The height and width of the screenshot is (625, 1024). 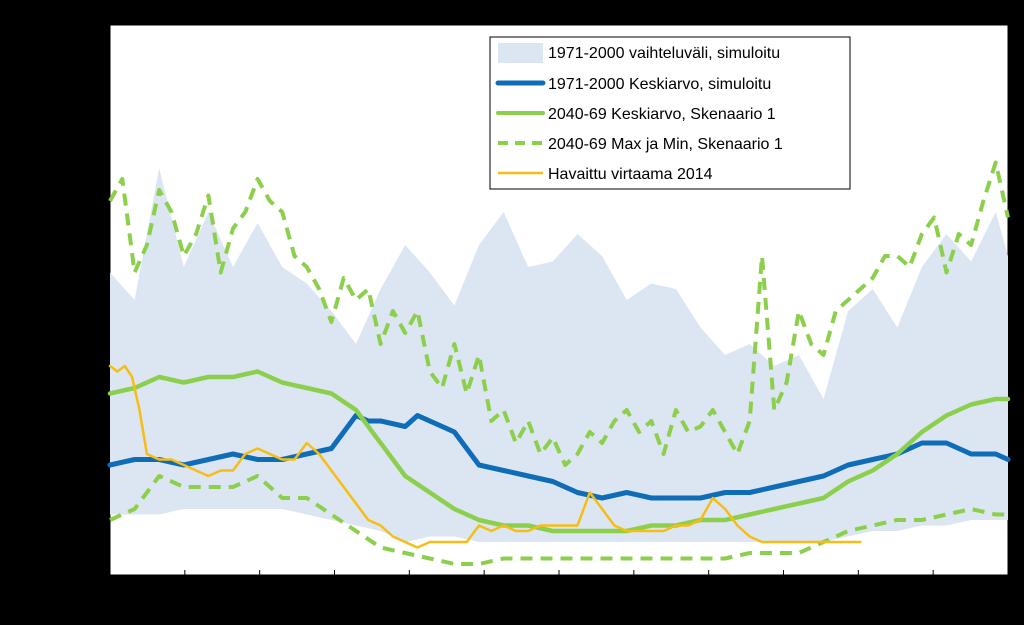 What do you see at coordinates (558, 520) in the screenshot?
I see `series-line-dashed` at bounding box center [558, 520].